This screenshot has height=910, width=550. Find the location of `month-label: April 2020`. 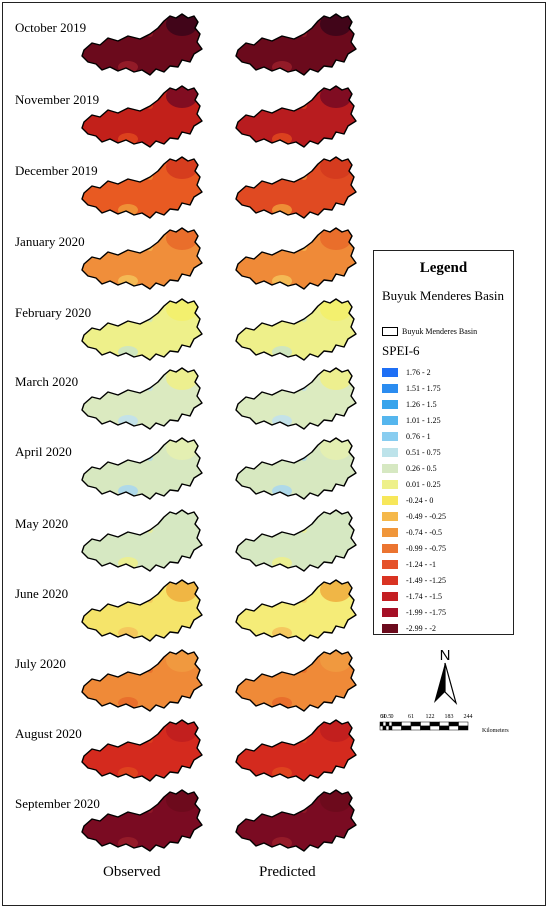

month-label: April 2020 is located at coordinates (43, 451).